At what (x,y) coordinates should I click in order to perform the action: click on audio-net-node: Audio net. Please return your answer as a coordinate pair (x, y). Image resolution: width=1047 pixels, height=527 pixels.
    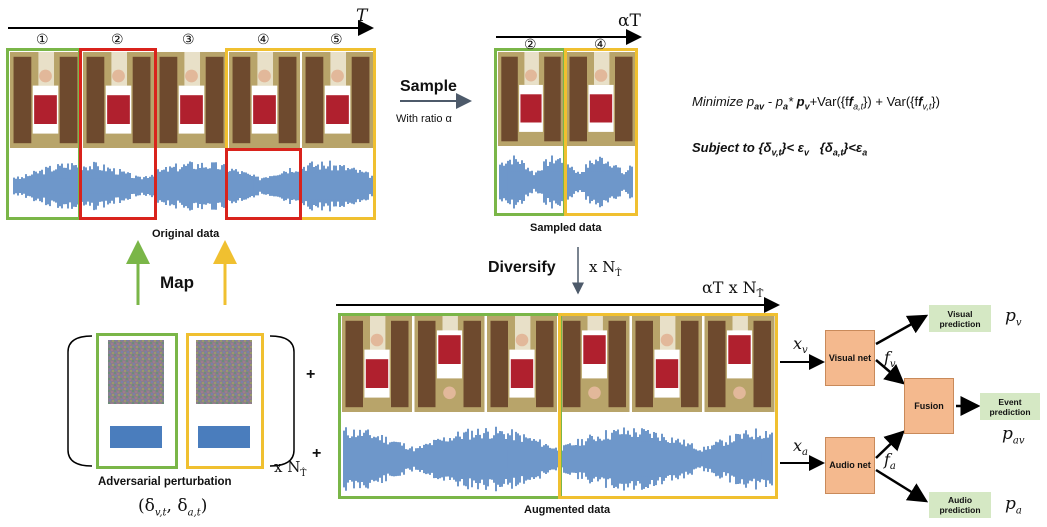
    Looking at the image, I should click on (850, 465).